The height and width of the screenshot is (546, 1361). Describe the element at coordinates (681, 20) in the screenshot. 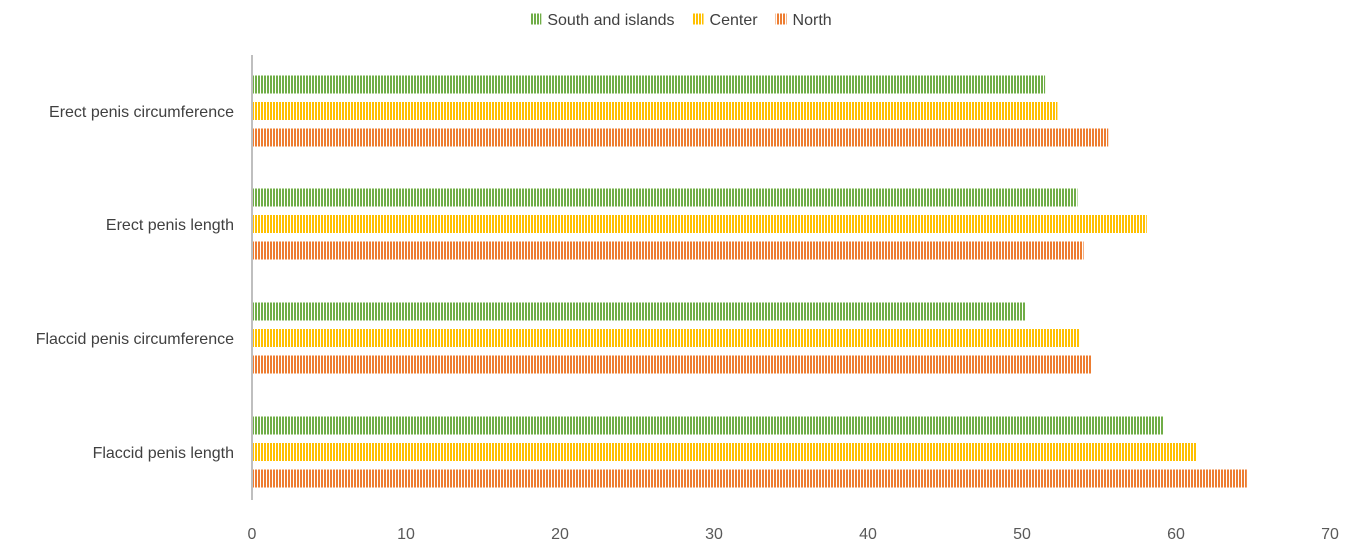

I see `legend: South and islands Center North` at that location.